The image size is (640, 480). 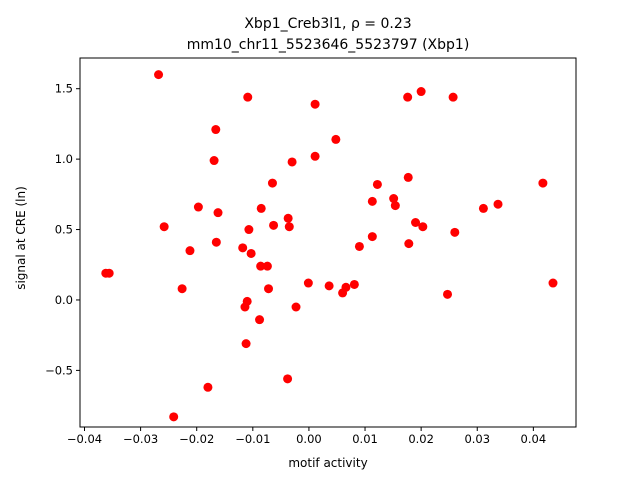 I want to click on x-axis-label: motif activity, so click(x=327, y=463).